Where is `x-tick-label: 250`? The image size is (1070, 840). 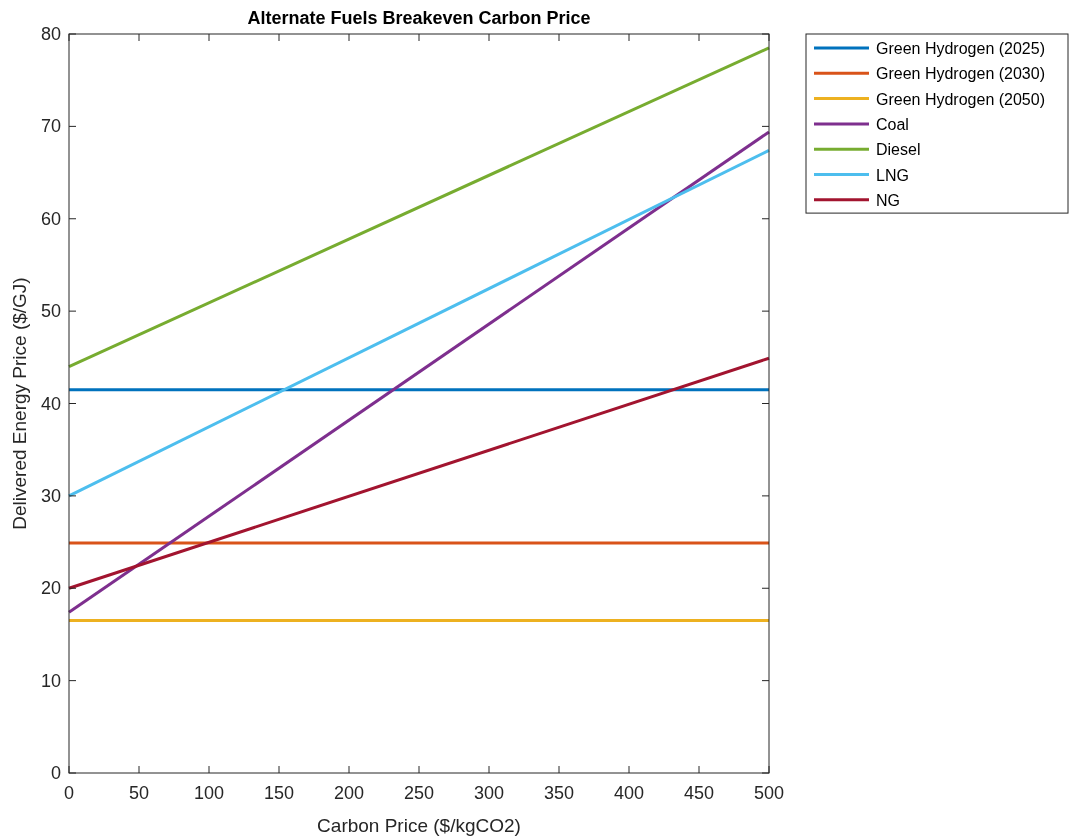 x-tick-label: 250 is located at coordinates (419, 793).